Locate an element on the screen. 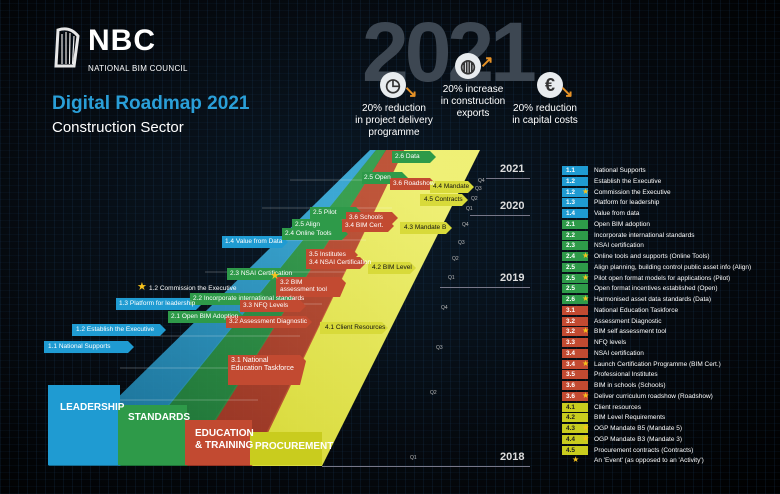 The image size is (780, 494). roadmap-item-1-3: 1.3 Platform for leadership is located at coordinates (157, 303).